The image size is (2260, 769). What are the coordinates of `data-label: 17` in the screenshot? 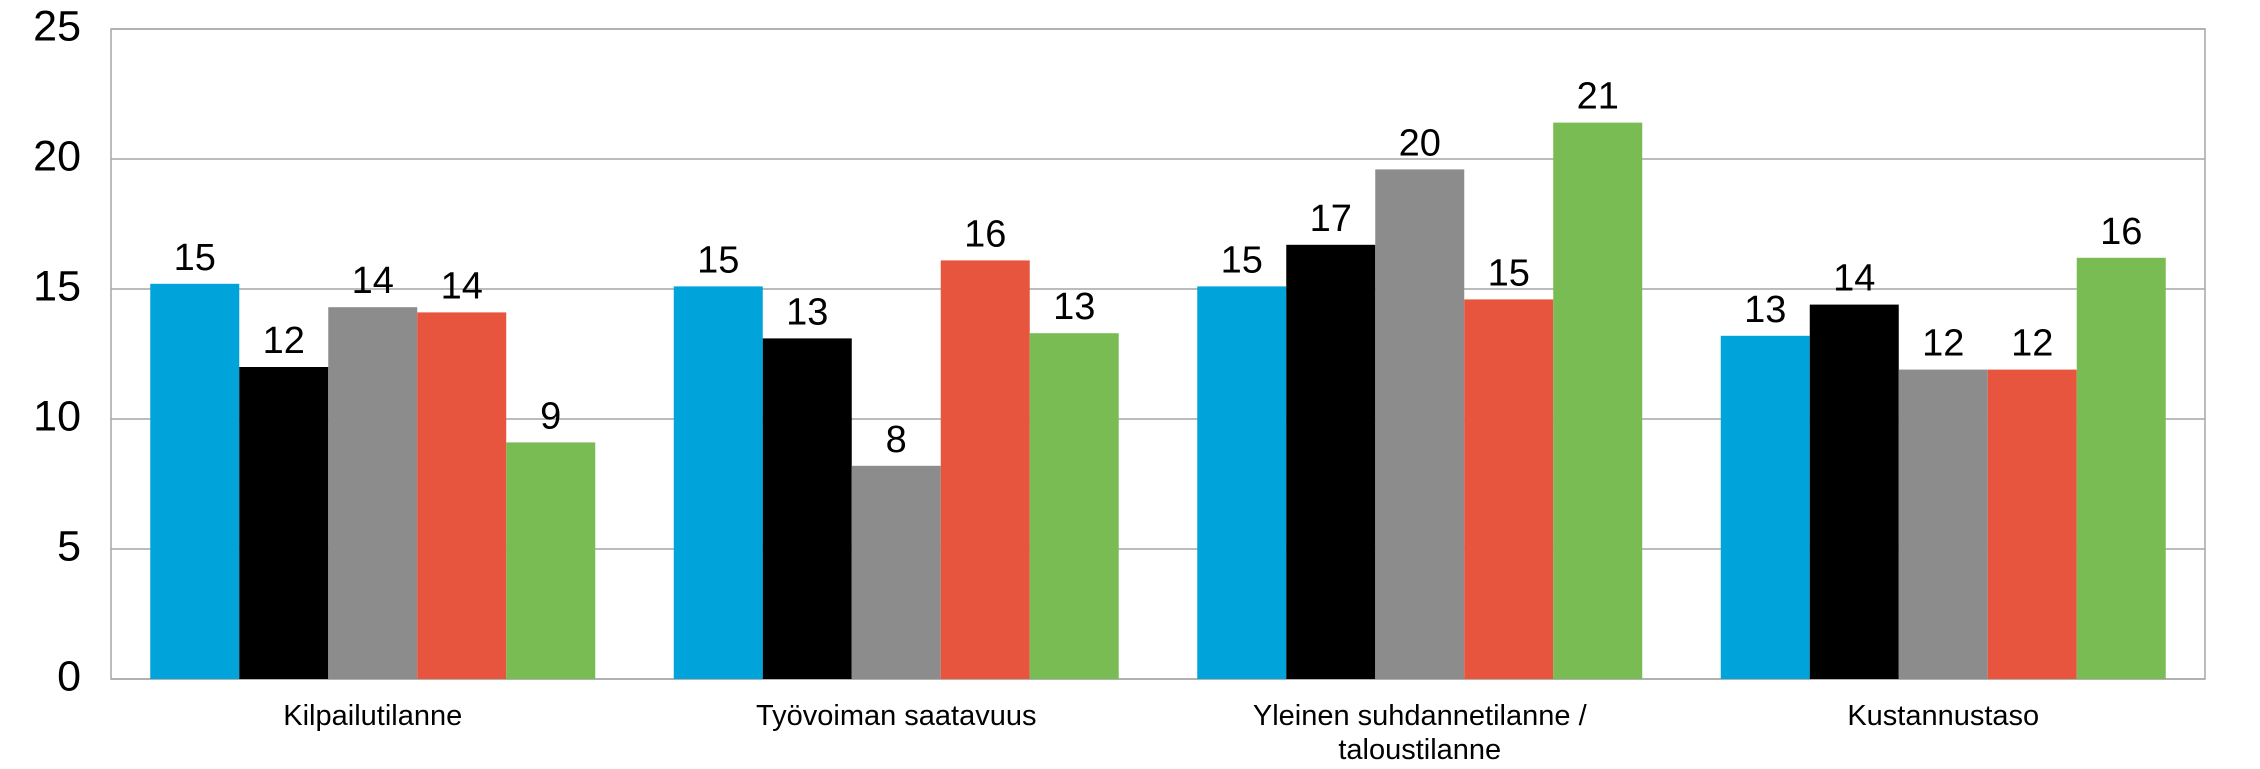 It's located at (1331, 219).